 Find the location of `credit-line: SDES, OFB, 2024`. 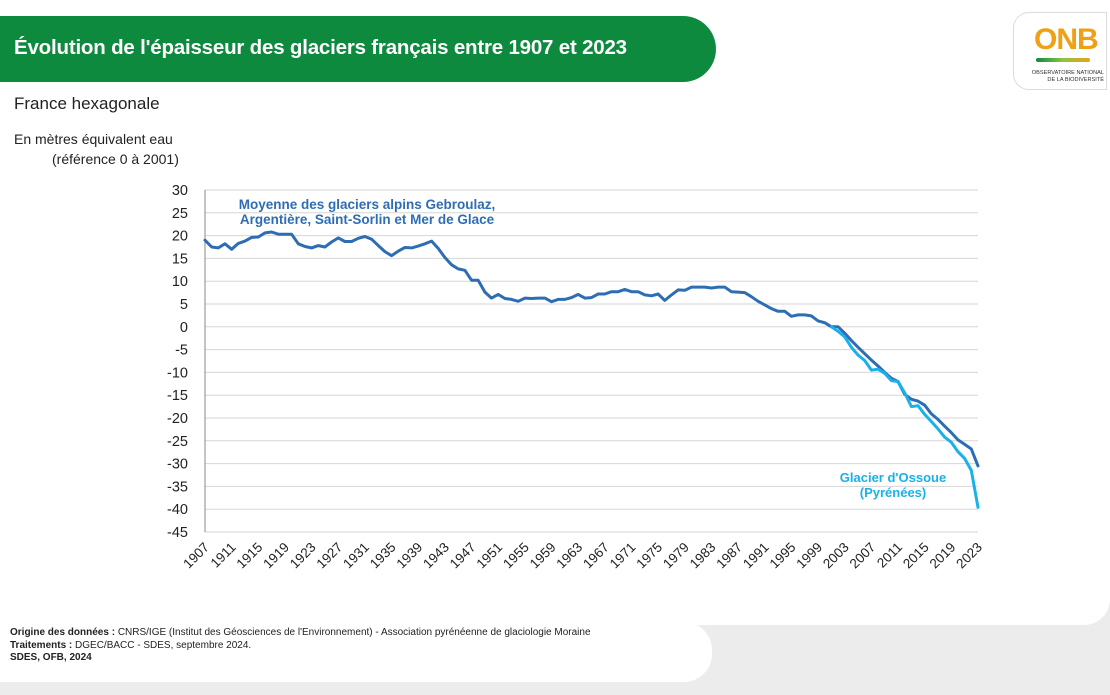

credit-line: SDES, OFB, 2024 is located at coordinates (361, 658).